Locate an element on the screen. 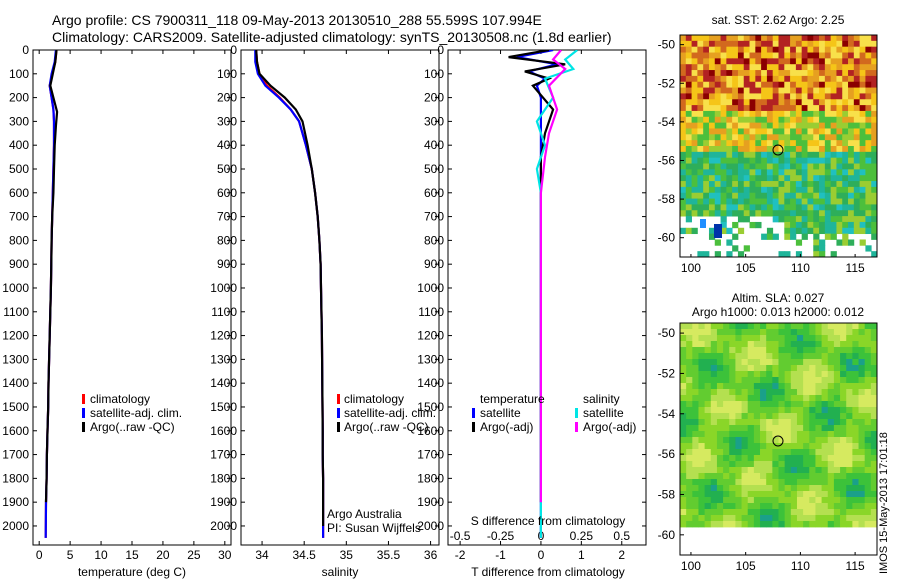 Image resolution: width=900 pixels, height=580 pixels. map-y-tick-label: -56 is located at coordinates (667, 454).